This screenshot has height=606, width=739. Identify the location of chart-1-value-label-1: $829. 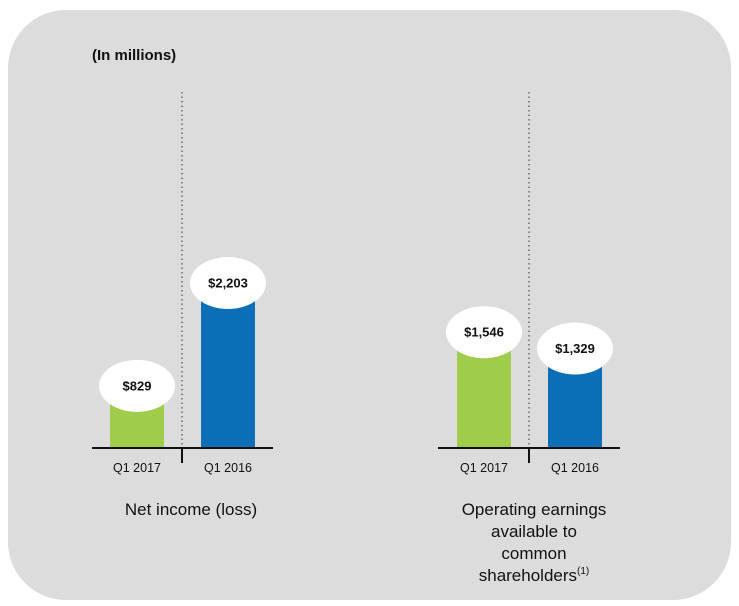
(137, 385).